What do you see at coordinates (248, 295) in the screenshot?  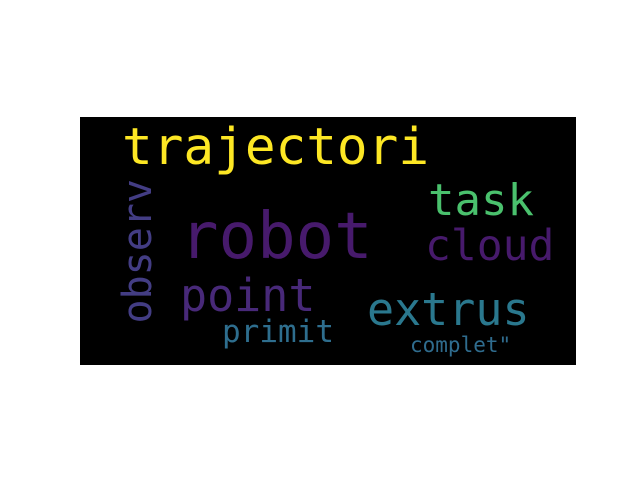 I see `word-point: point` at bounding box center [248, 295].